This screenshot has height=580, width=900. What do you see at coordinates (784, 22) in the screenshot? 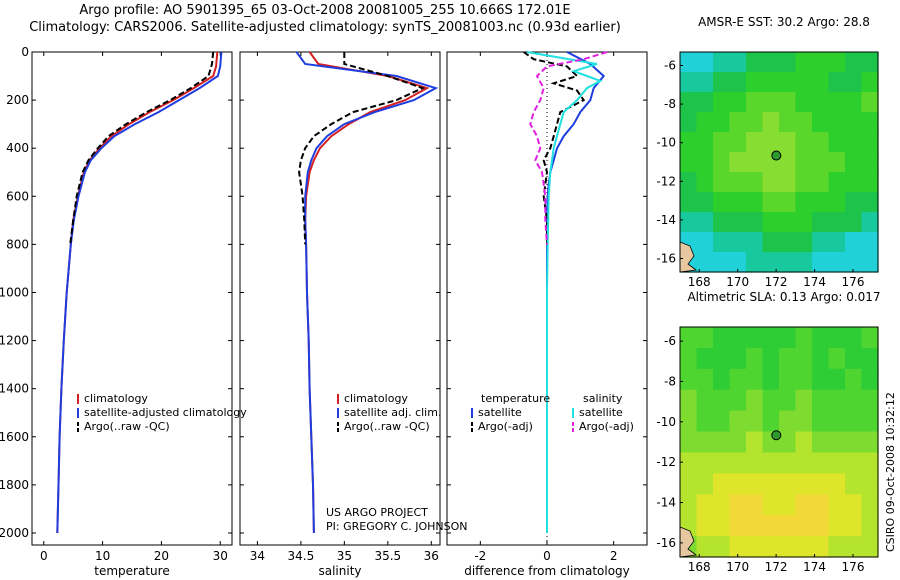
I see `sst-map-title: AMSR-E SST: 30.2 Argo: 28.8` at bounding box center [784, 22].